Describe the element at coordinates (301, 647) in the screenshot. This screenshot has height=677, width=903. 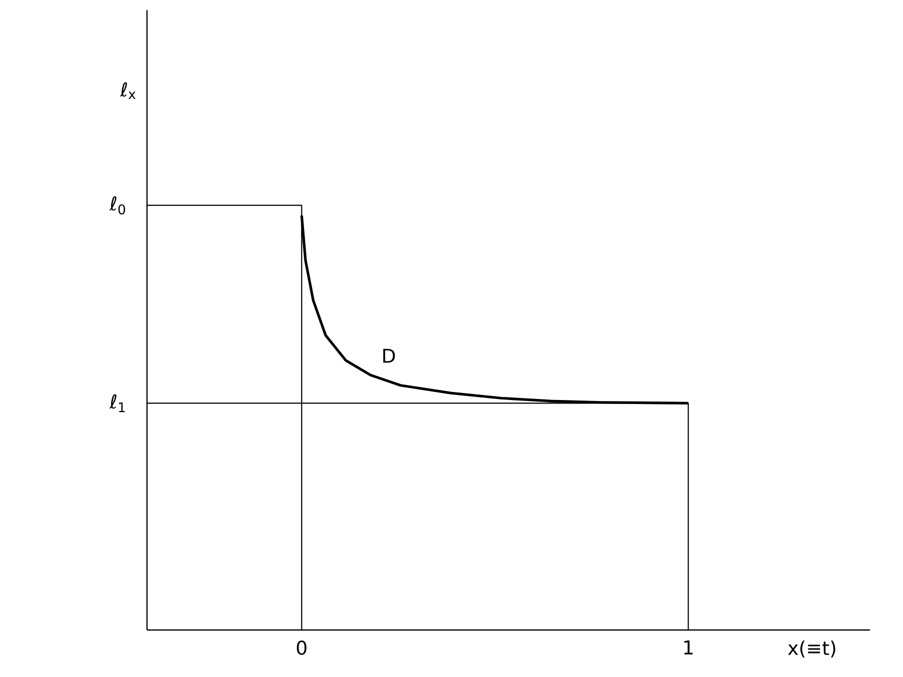
I see `x-tick-label: 0` at that location.